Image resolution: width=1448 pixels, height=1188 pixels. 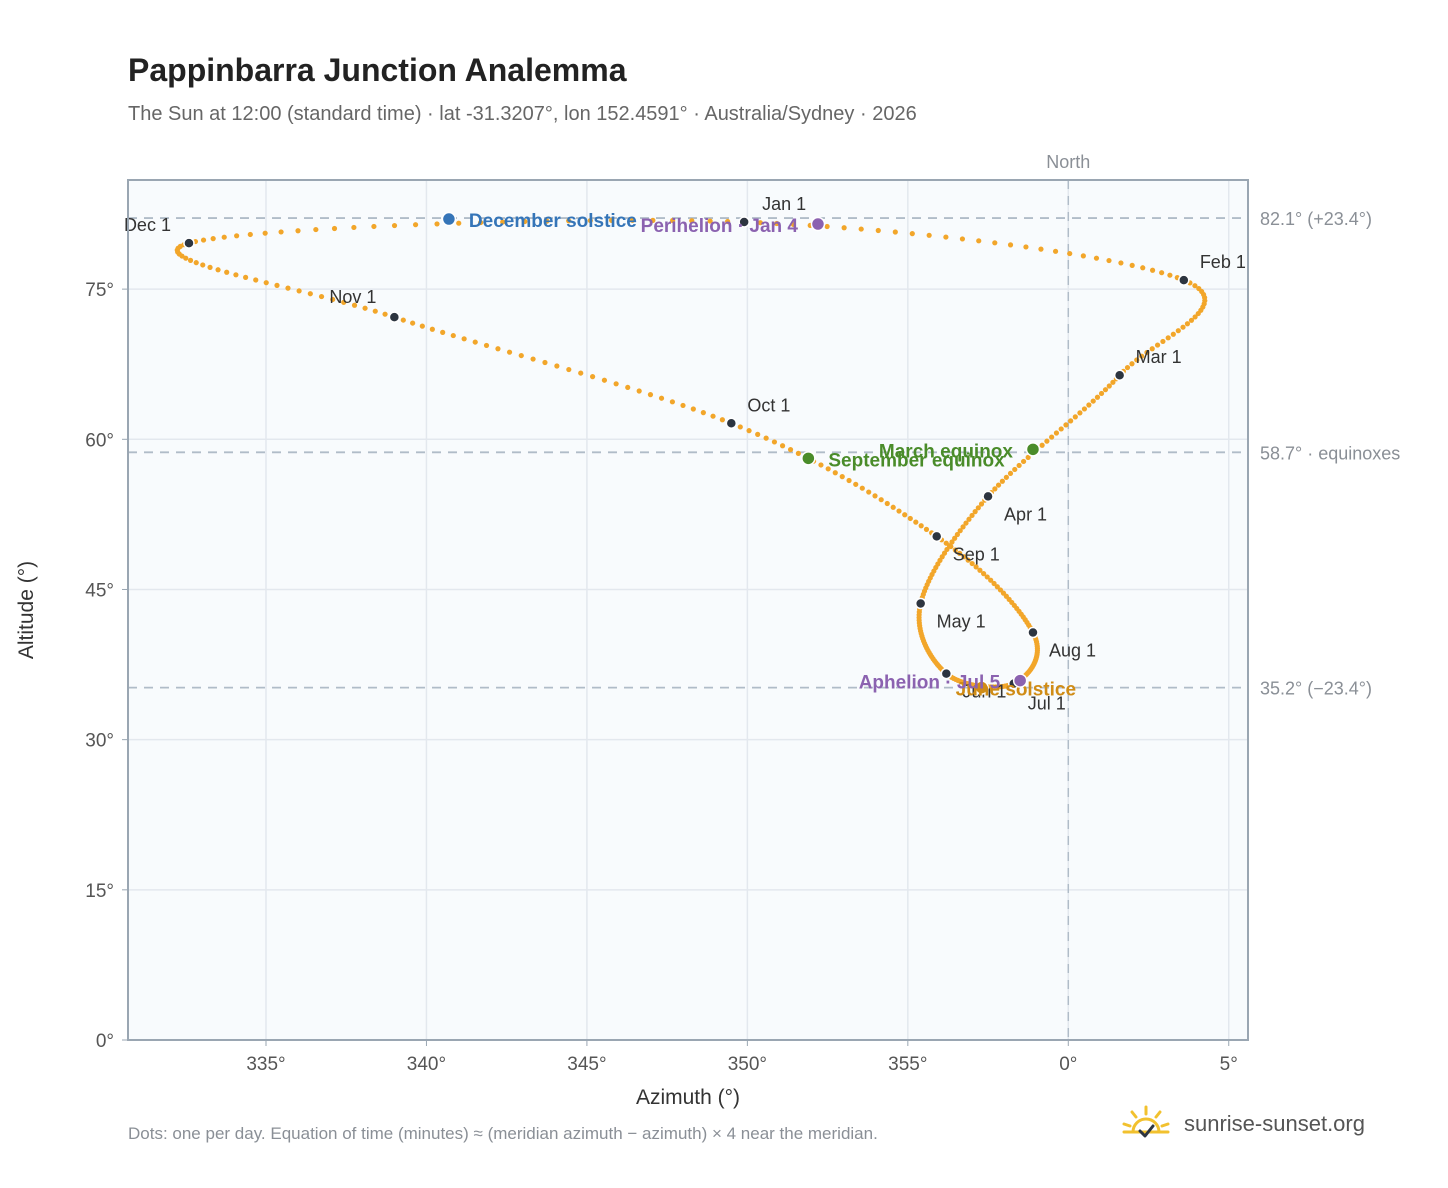 What do you see at coordinates (99, 440) in the screenshot?
I see `y-tick-label: 60°` at bounding box center [99, 440].